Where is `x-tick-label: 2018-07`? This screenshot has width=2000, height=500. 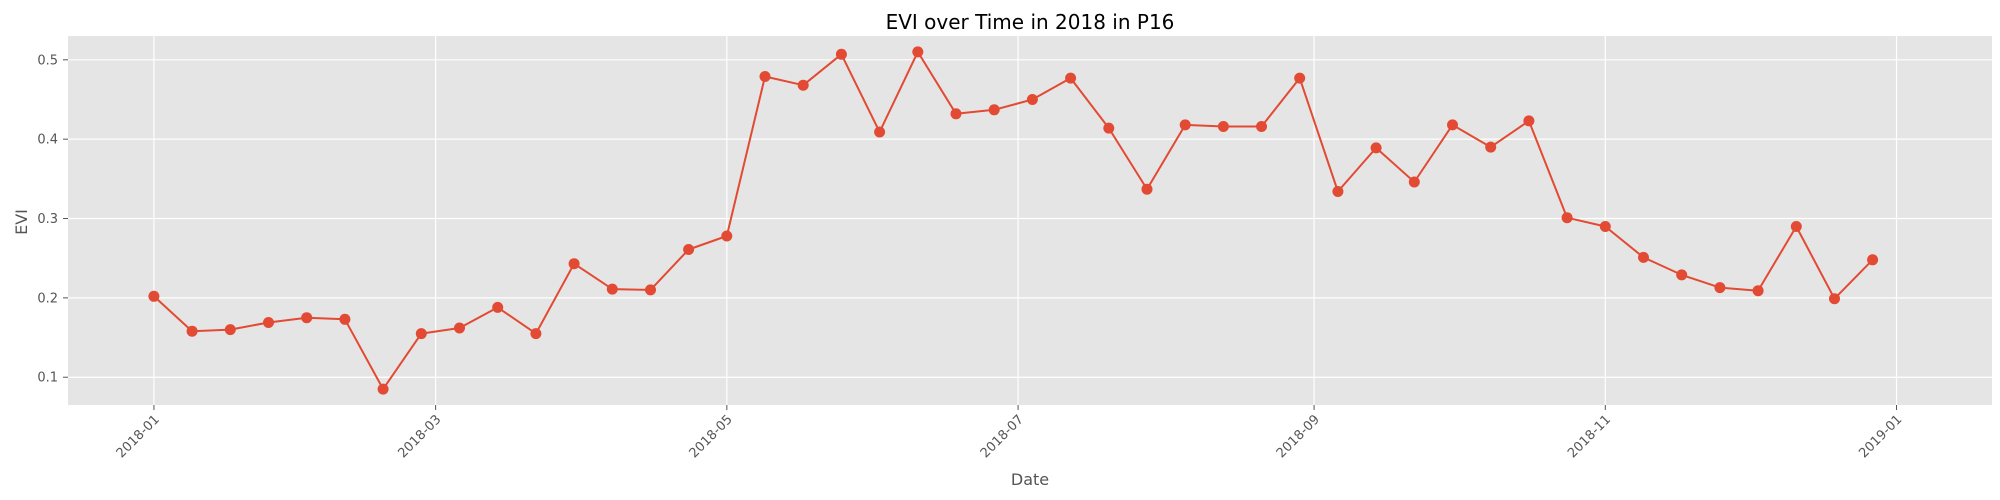 x-tick-label: 2018-07 is located at coordinates (1002, 436).